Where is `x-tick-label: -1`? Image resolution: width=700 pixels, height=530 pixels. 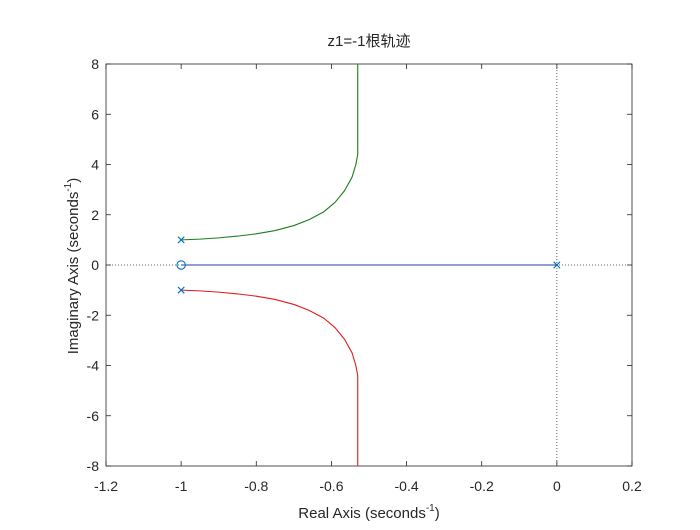
x-tick-label: -1 is located at coordinates (181, 486).